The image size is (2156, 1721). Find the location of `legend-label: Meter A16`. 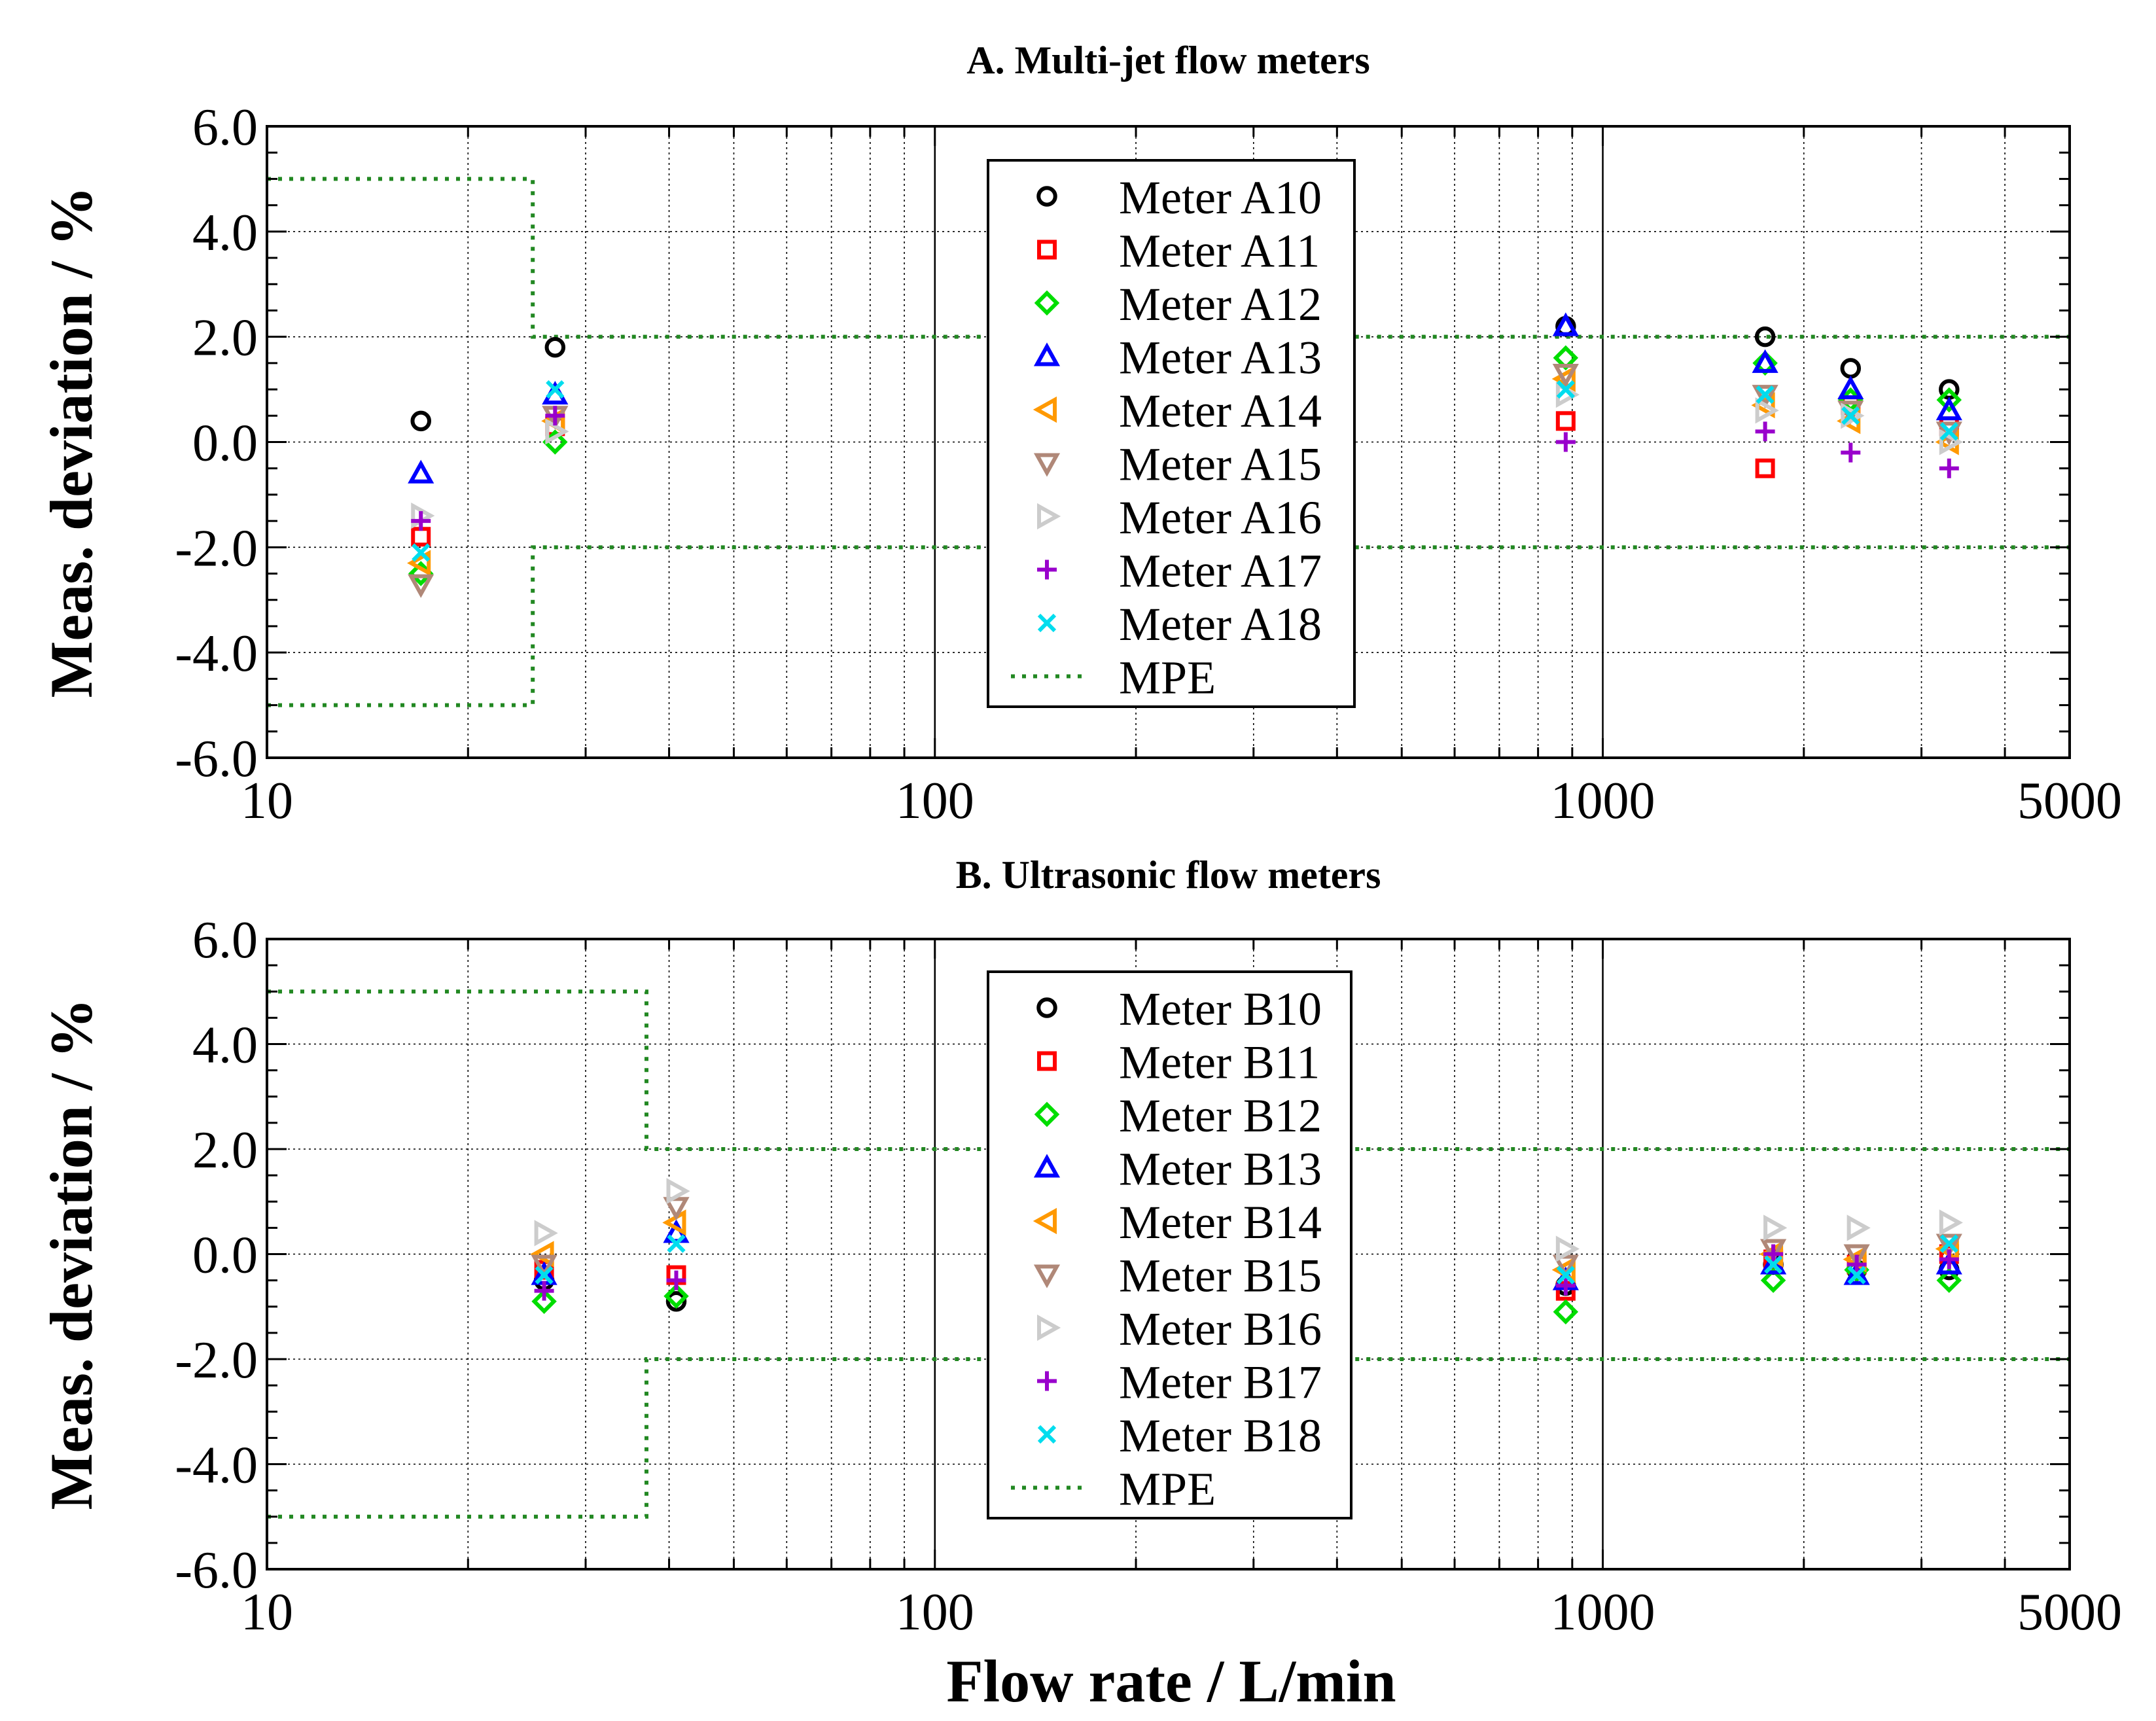

legend-label: Meter A16 is located at coordinates (1220, 517).